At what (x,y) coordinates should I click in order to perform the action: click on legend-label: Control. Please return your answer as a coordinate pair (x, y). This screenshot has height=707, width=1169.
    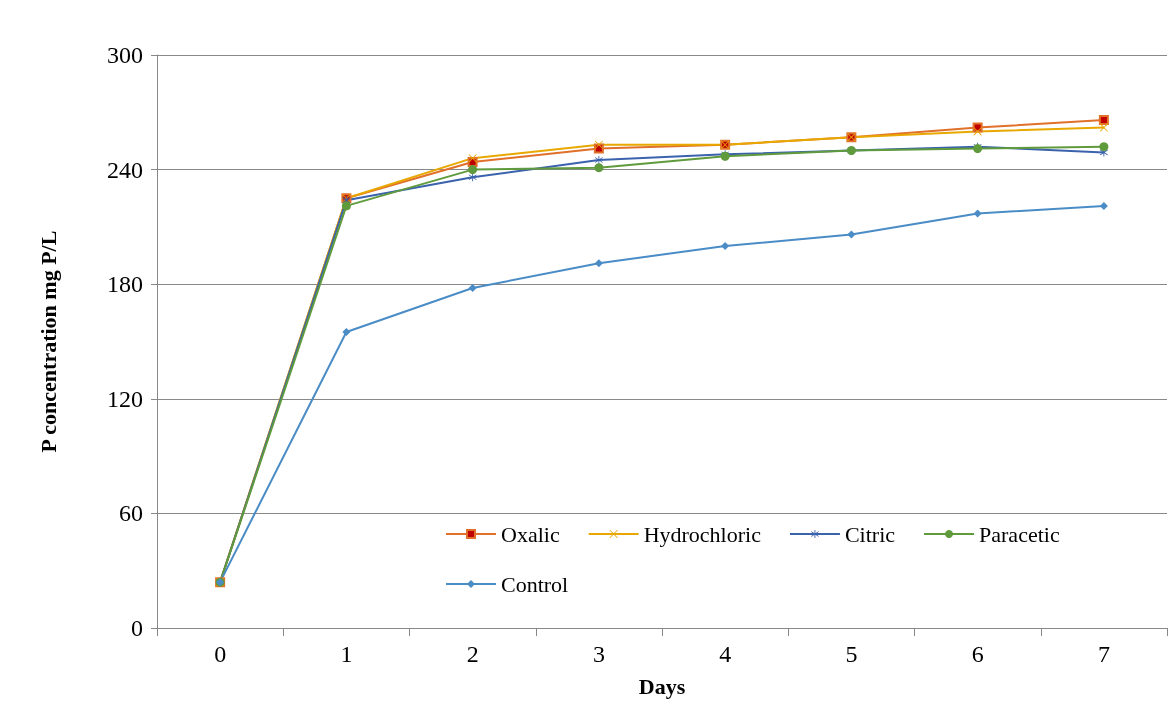
    Looking at the image, I should click on (535, 584).